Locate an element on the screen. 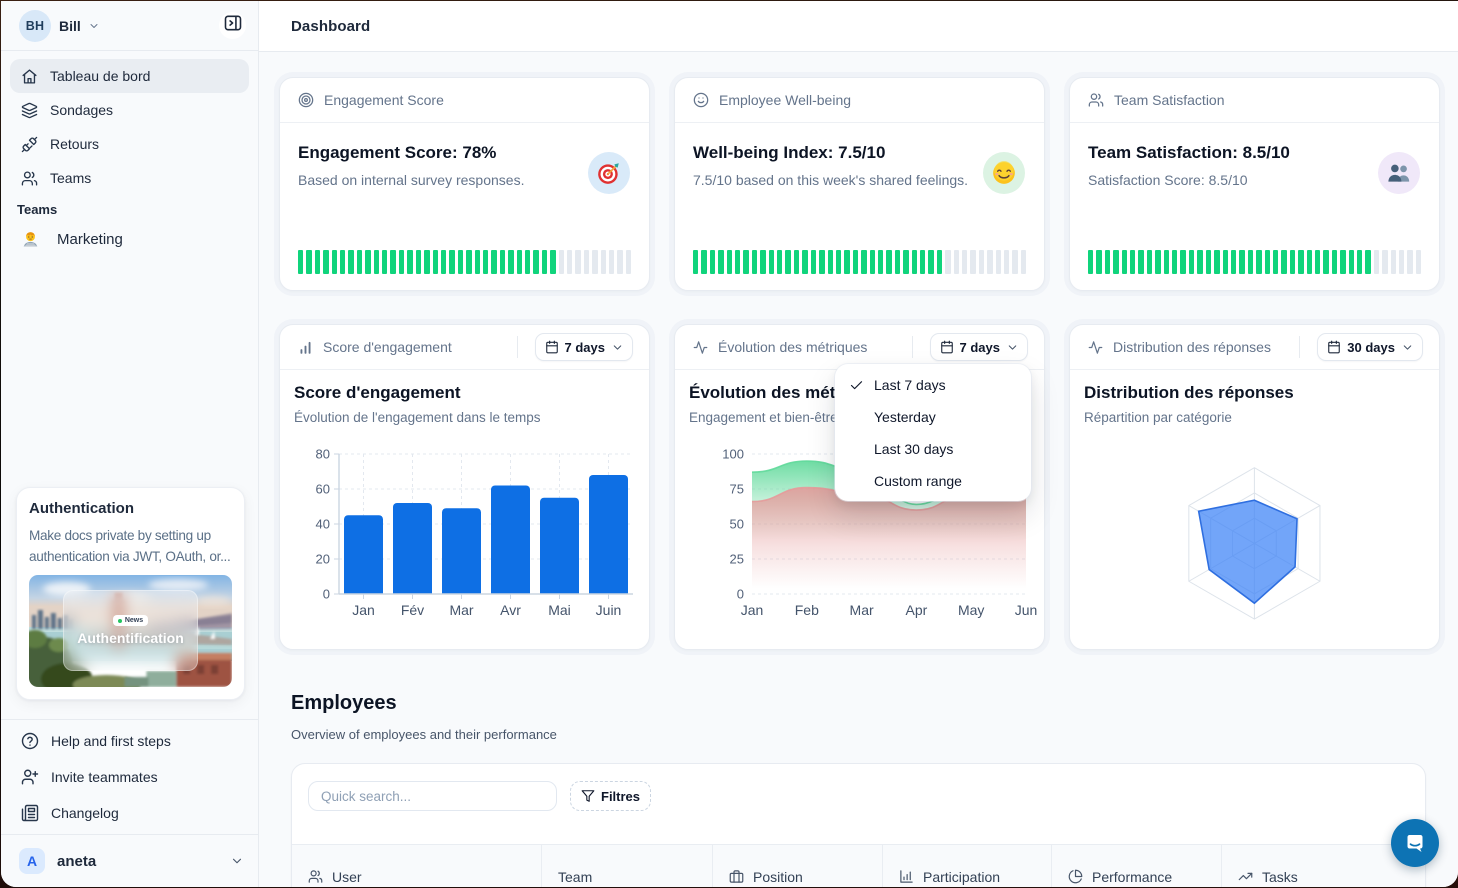  sidebar-item-changelog: Changelog is located at coordinates (129, 813).